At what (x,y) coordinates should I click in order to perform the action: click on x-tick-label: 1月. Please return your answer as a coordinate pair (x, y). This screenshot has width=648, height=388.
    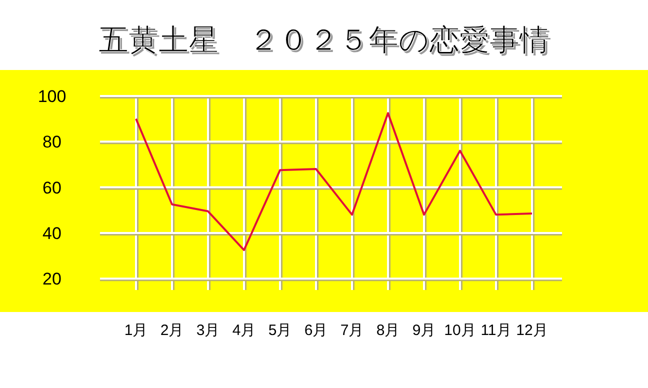
    Looking at the image, I should click on (136, 330).